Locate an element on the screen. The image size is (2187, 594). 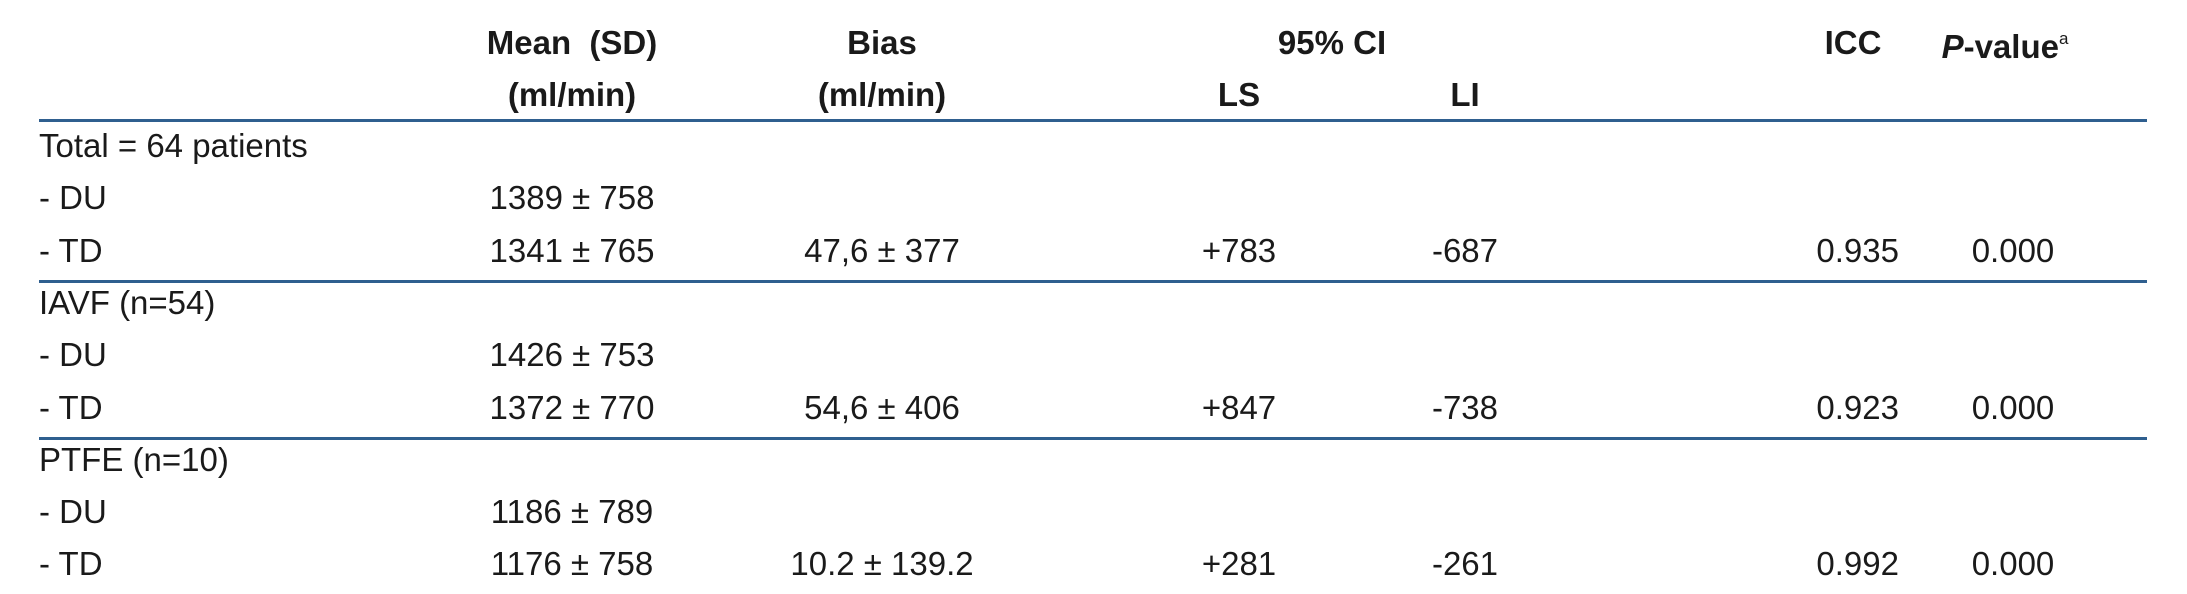
header-cell: LI is located at coordinates (1465, 94).